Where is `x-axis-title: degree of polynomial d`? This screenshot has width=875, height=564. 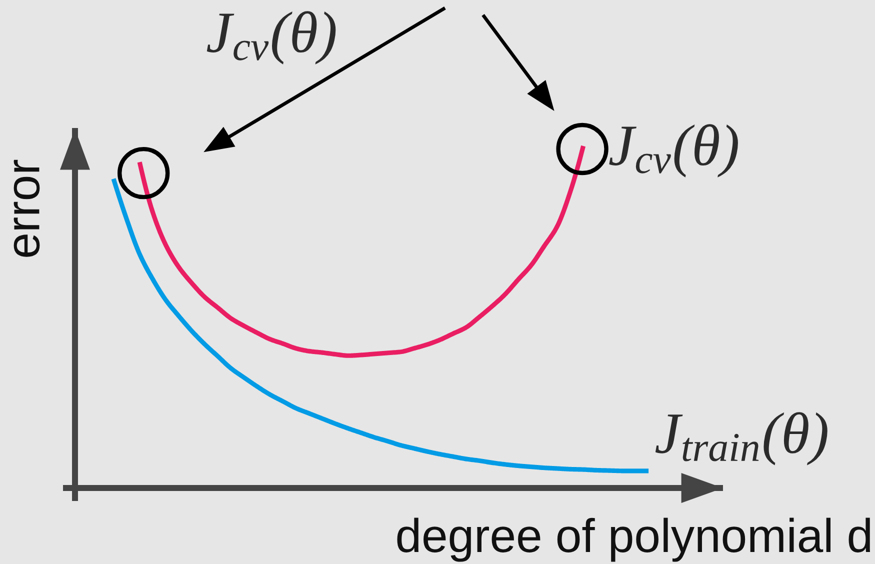
x-axis-title: degree of polynomial d is located at coordinates (633, 540).